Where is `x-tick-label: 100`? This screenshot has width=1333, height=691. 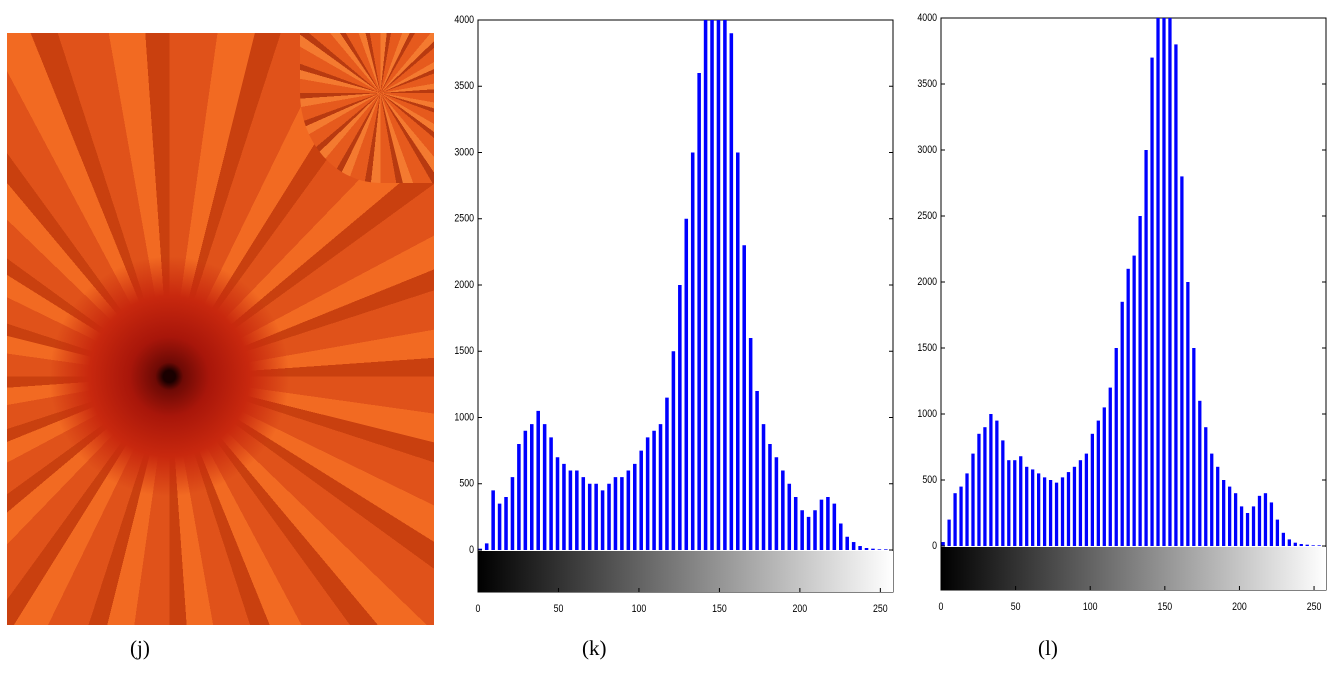
x-tick-label: 100 is located at coordinates (639, 609).